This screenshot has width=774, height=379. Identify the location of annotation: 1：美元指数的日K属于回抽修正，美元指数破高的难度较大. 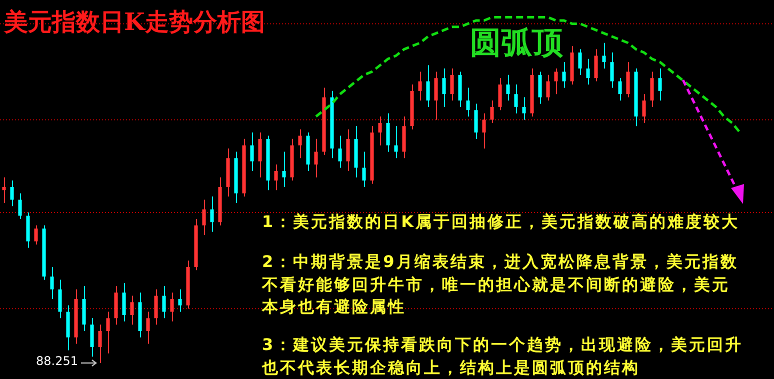
(501, 222).